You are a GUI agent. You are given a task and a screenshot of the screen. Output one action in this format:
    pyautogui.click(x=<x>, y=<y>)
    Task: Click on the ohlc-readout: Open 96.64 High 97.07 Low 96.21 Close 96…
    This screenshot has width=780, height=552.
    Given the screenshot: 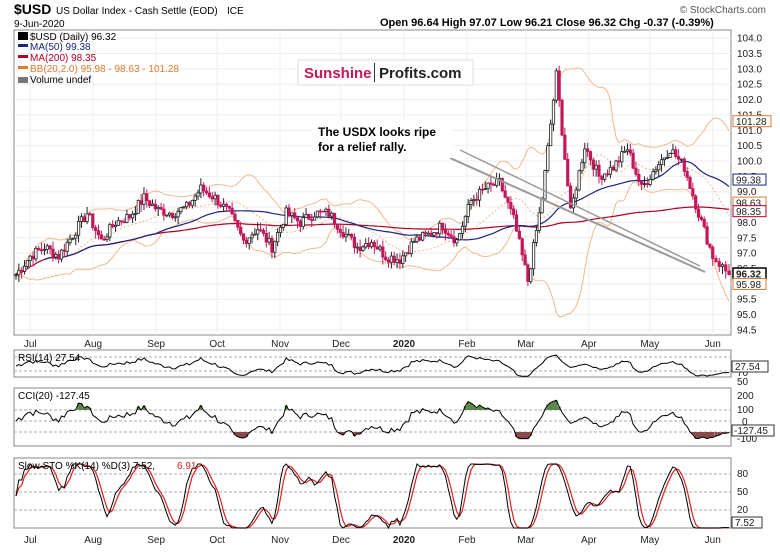 What is the action you would take?
    pyautogui.click(x=547, y=23)
    